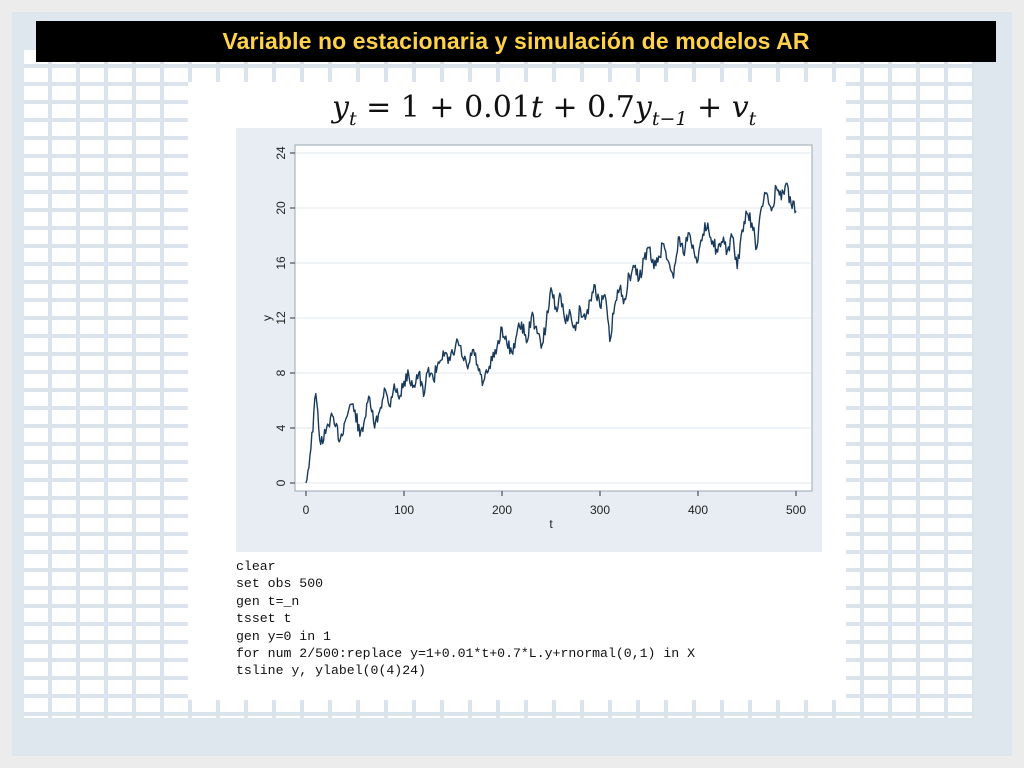 This screenshot has height=768, width=1024. What do you see at coordinates (281, 263) in the screenshot?
I see `y-tick-label: 16` at bounding box center [281, 263].